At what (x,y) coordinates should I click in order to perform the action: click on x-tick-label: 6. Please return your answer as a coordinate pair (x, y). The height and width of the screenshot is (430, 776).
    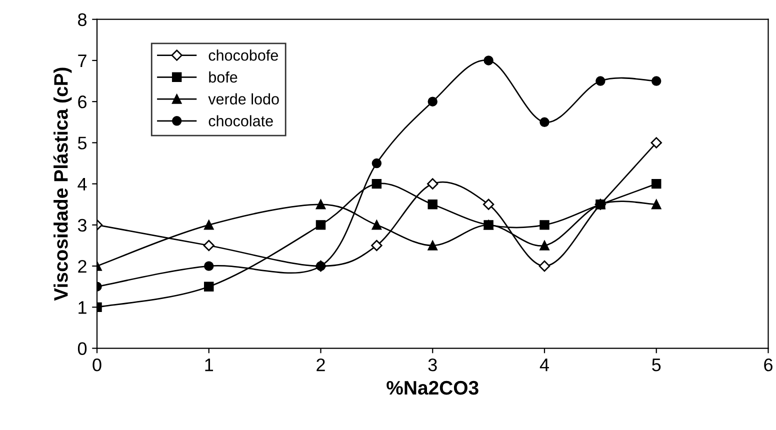
    Looking at the image, I should click on (768, 365).